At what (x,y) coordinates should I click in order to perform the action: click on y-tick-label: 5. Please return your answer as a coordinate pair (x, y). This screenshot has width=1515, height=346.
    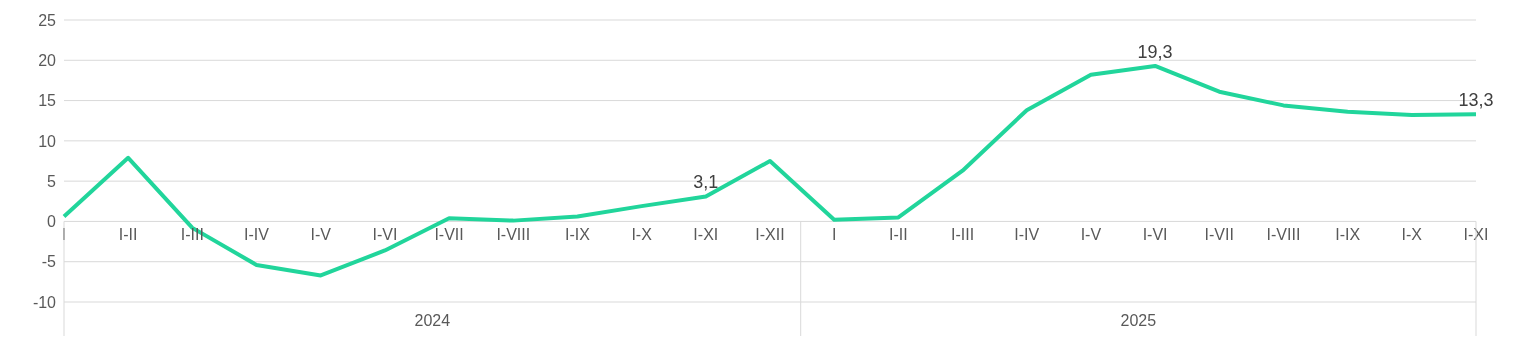
    Looking at the image, I should click on (52, 181).